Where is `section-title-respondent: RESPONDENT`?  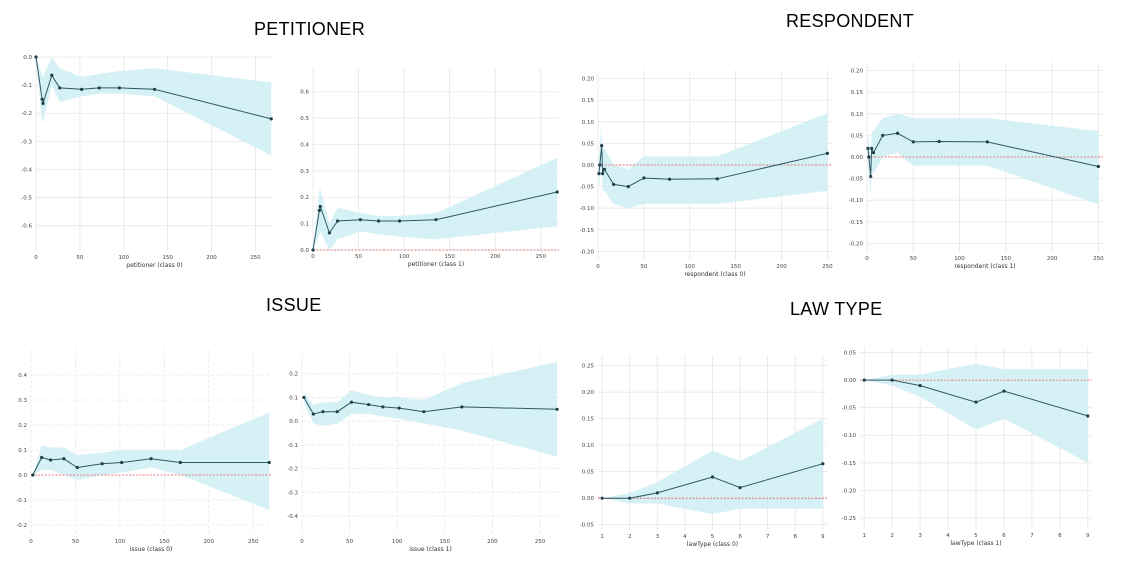
section-title-respondent: RESPONDENT is located at coordinates (850, 21).